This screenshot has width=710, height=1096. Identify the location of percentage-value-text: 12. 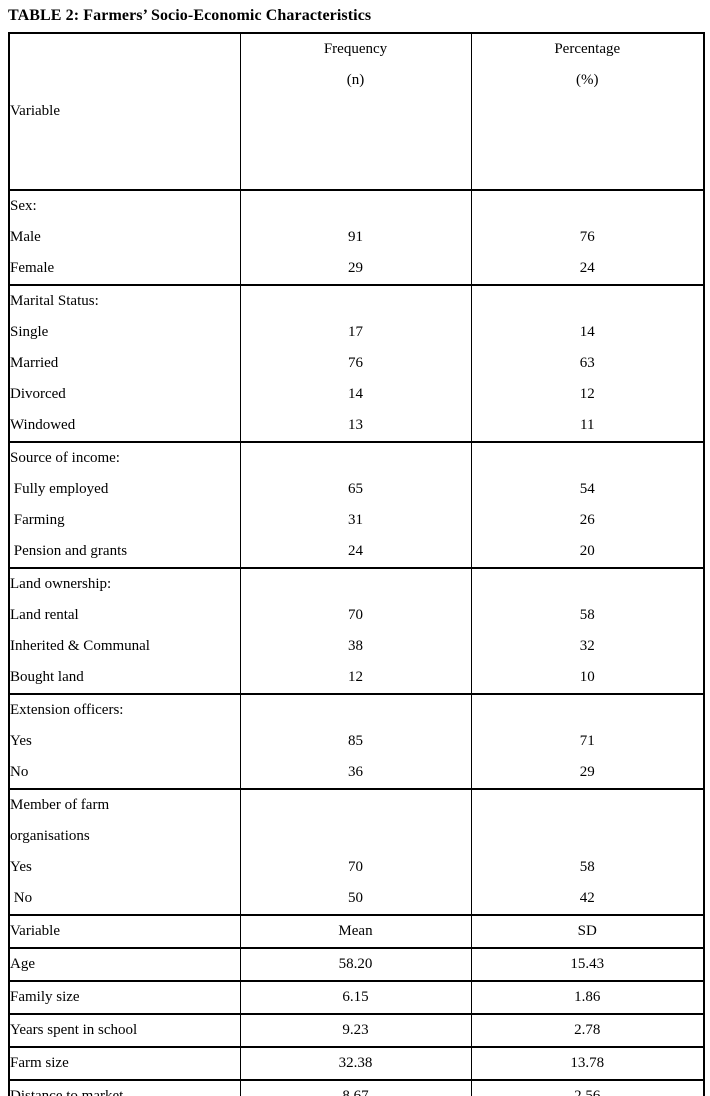
(587, 394).